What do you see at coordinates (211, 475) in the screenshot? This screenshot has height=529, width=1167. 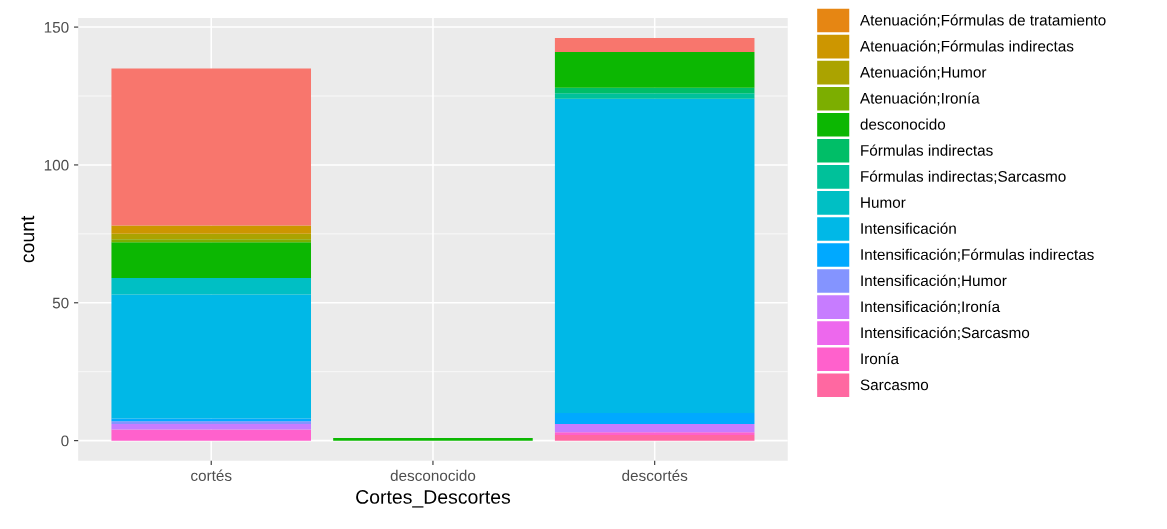 I see `x-tick-label: cortés` at bounding box center [211, 475].